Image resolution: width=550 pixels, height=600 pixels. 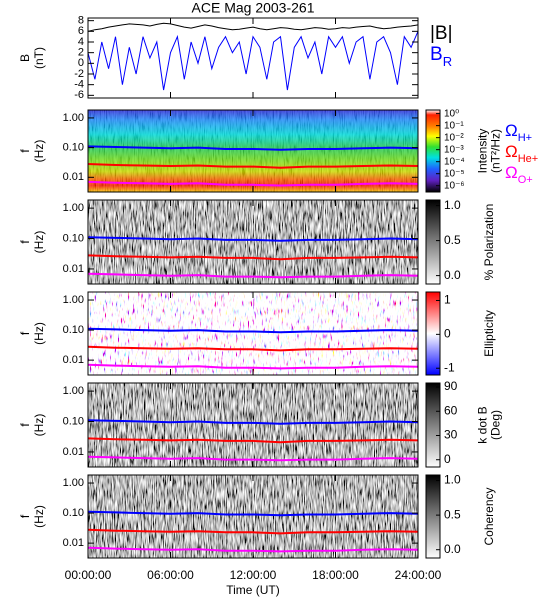 I want to click on spectrogram-texture, so click(x=253, y=151).